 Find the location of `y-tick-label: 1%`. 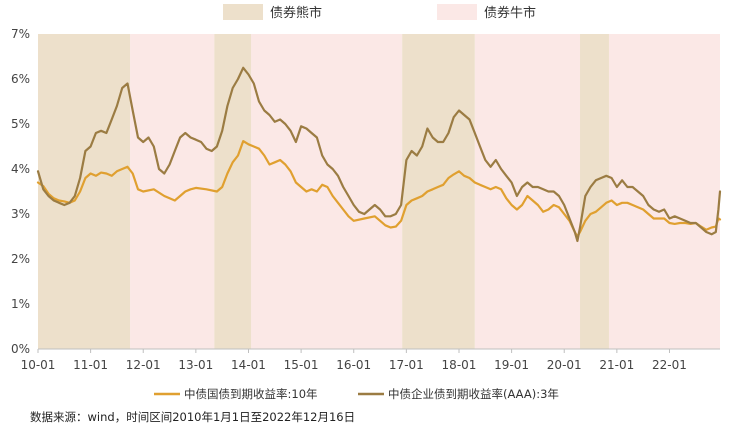

y-tick-label: 1% is located at coordinates (20, 304).